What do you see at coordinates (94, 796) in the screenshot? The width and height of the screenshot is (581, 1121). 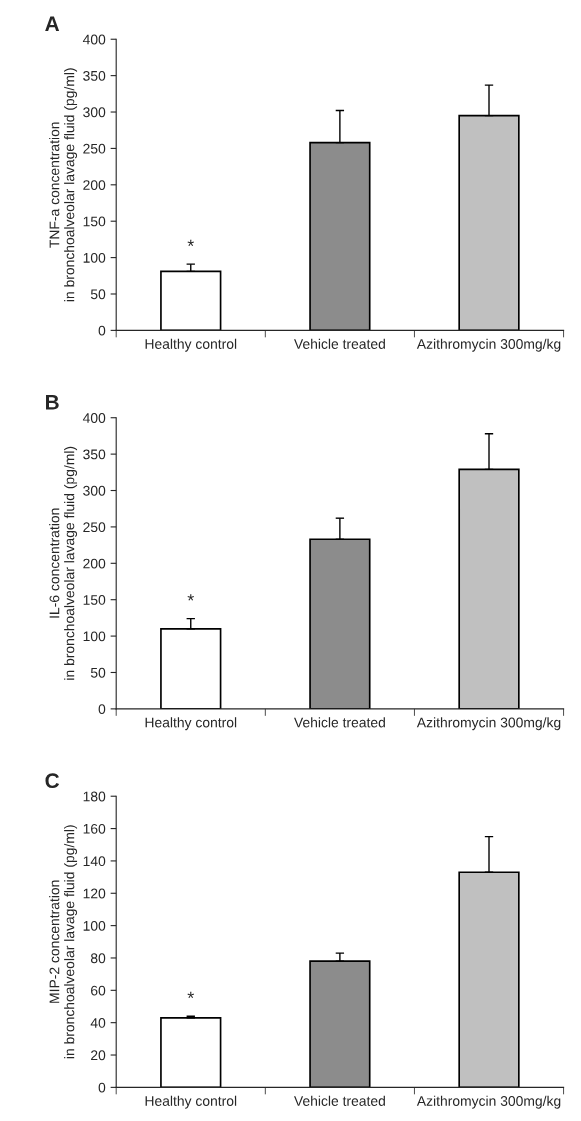 I see `y-tick-label: 180` at bounding box center [94, 796].